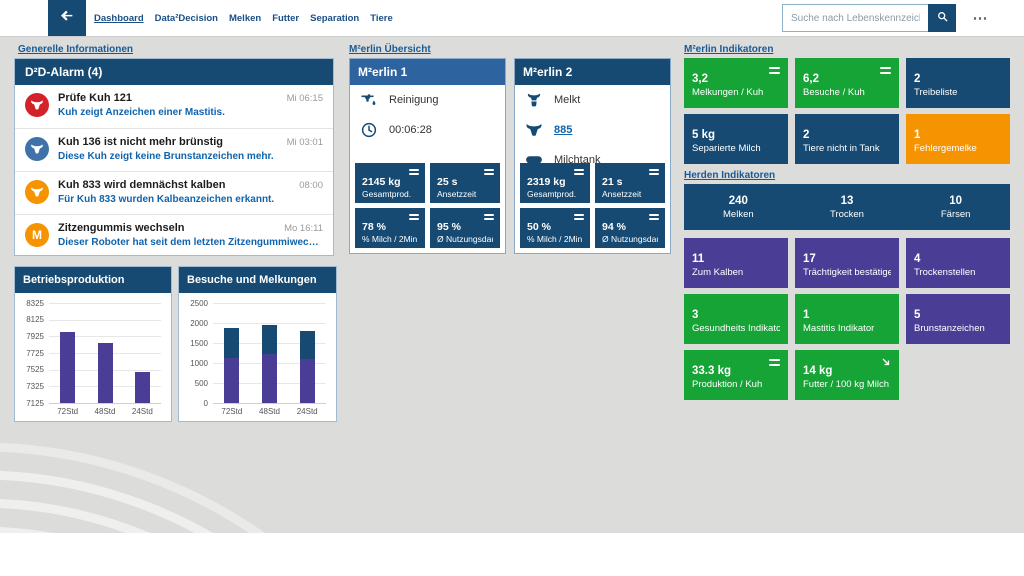  I want to click on tile-value: 50 %, so click(539, 227).